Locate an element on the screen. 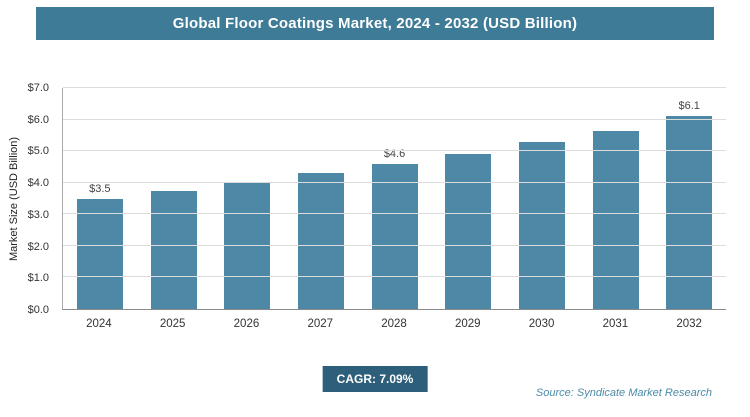 Image resolution: width=750 pixels, height=417 pixels. x-tick-label-2032: 2032 is located at coordinates (689, 324).